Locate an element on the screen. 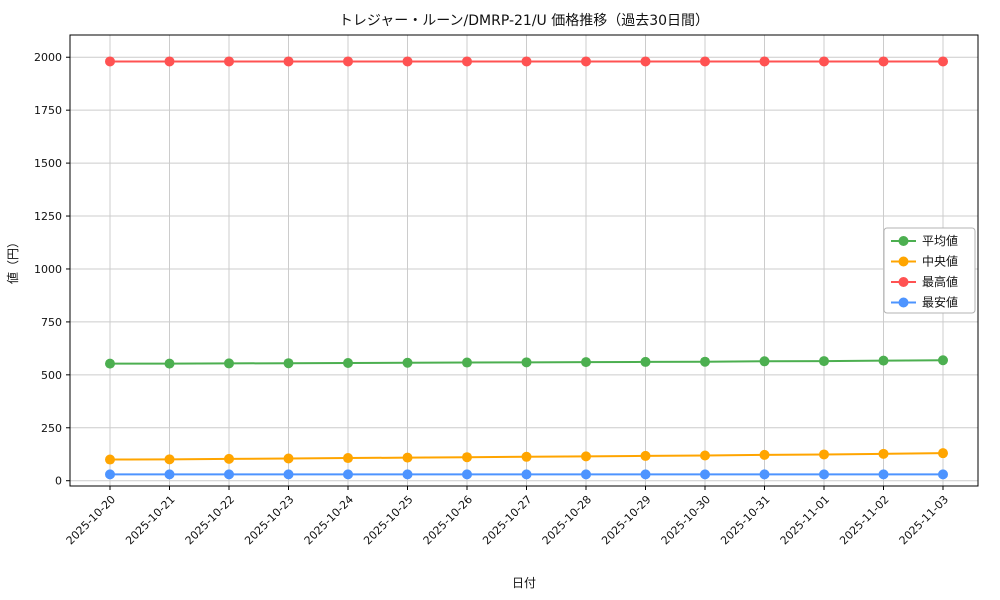  x-tick-label: 2025-10-24 is located at coordinates (329, 520).